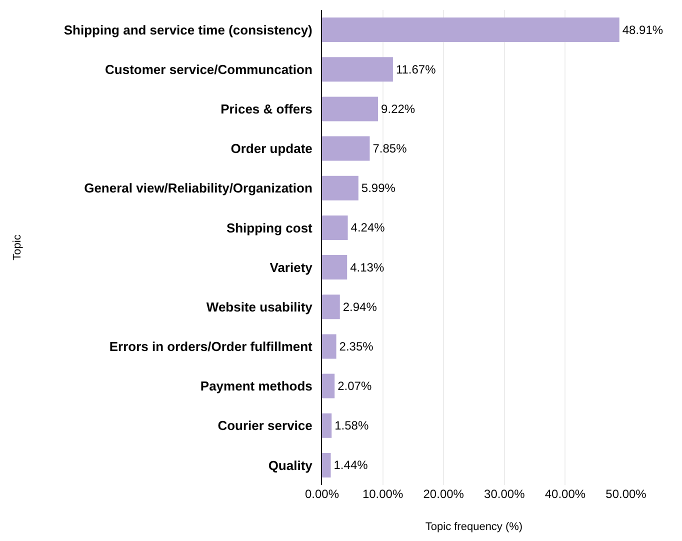 This screenshot has height=541, width=682. Describe the element at coordinates (360, 307) in the screenshot. I see `data-label: 2.94%` at that location.